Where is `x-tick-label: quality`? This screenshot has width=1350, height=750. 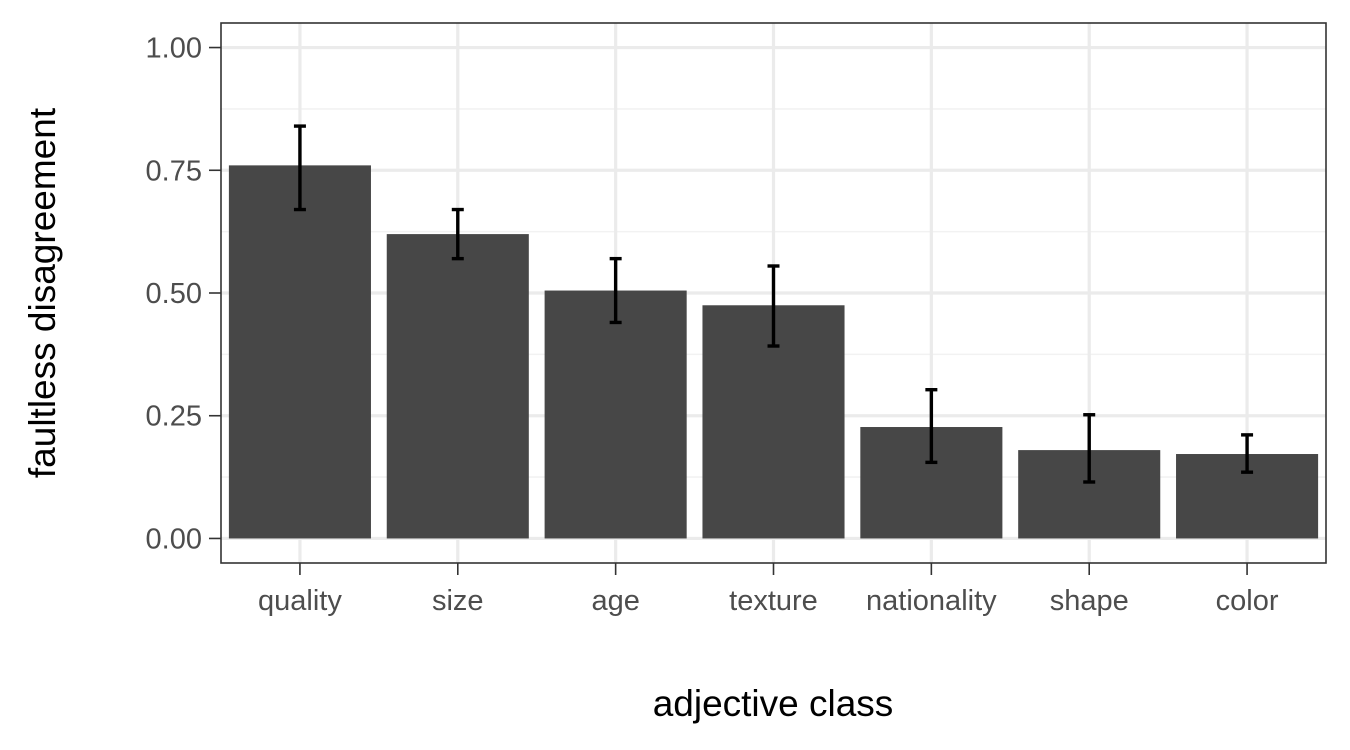 x-tick-label: quality is located at coordinates (300, 601).